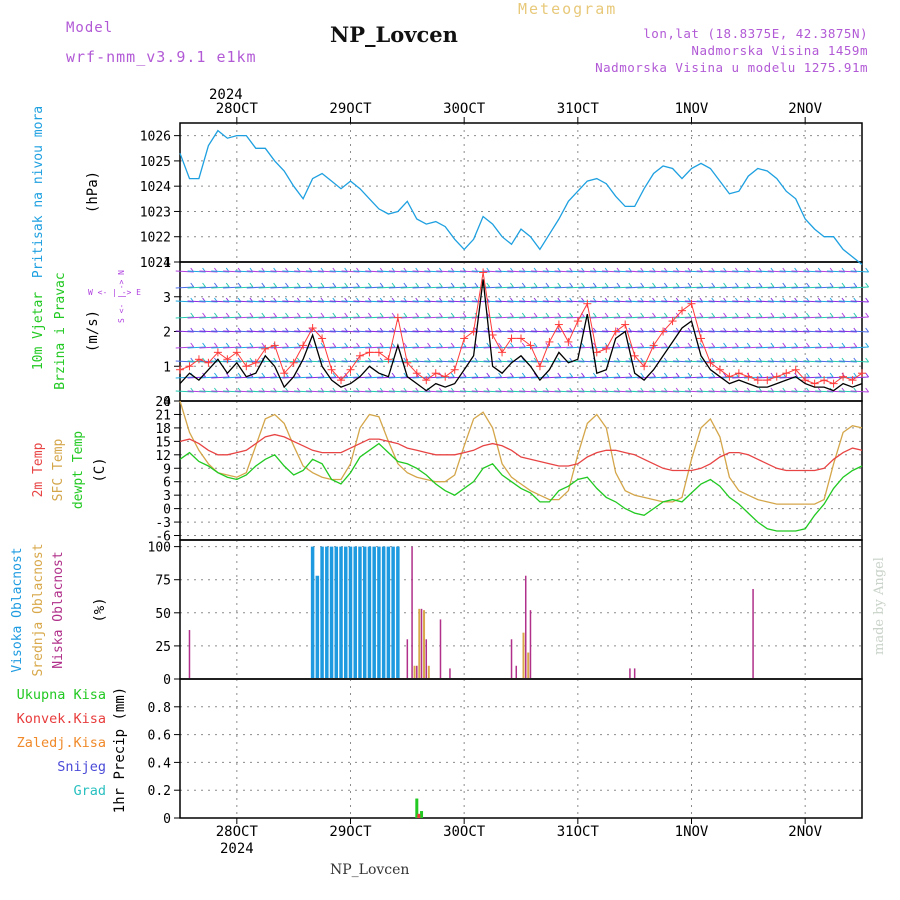 The height and width of the screenshot is (900, 900). Describe the element at coordinates (93, 331) in the screenshot. I see `wind-unit-label: (m/s)` at that location.